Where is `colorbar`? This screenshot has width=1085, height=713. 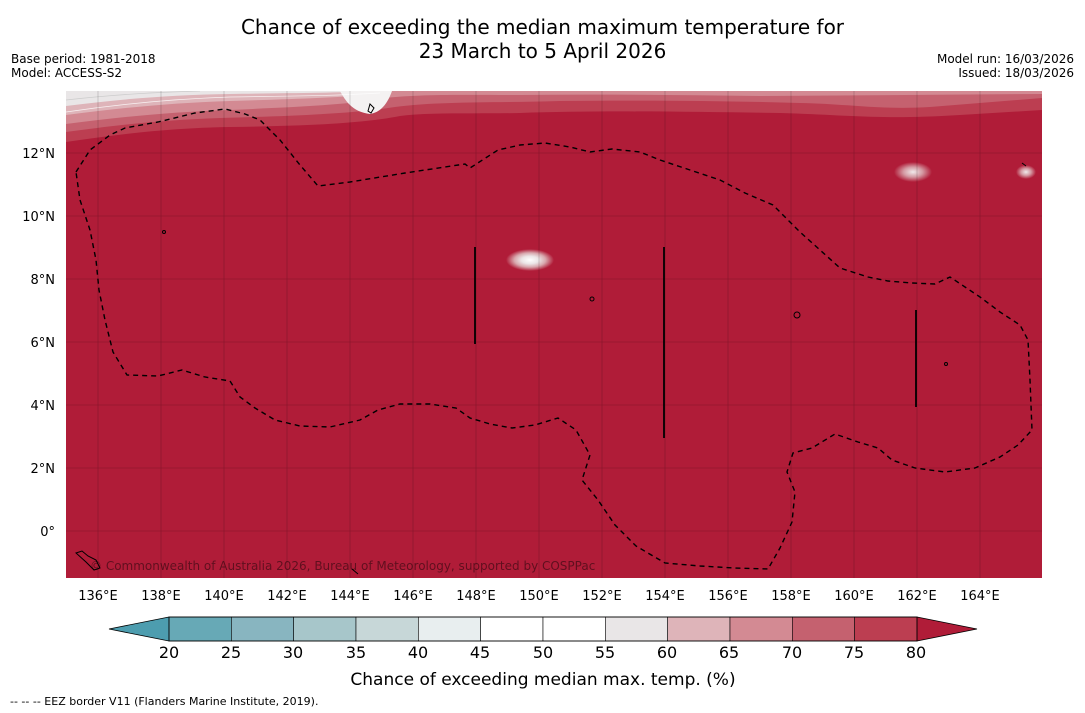
colorbar is located at coordinates (543, 629).